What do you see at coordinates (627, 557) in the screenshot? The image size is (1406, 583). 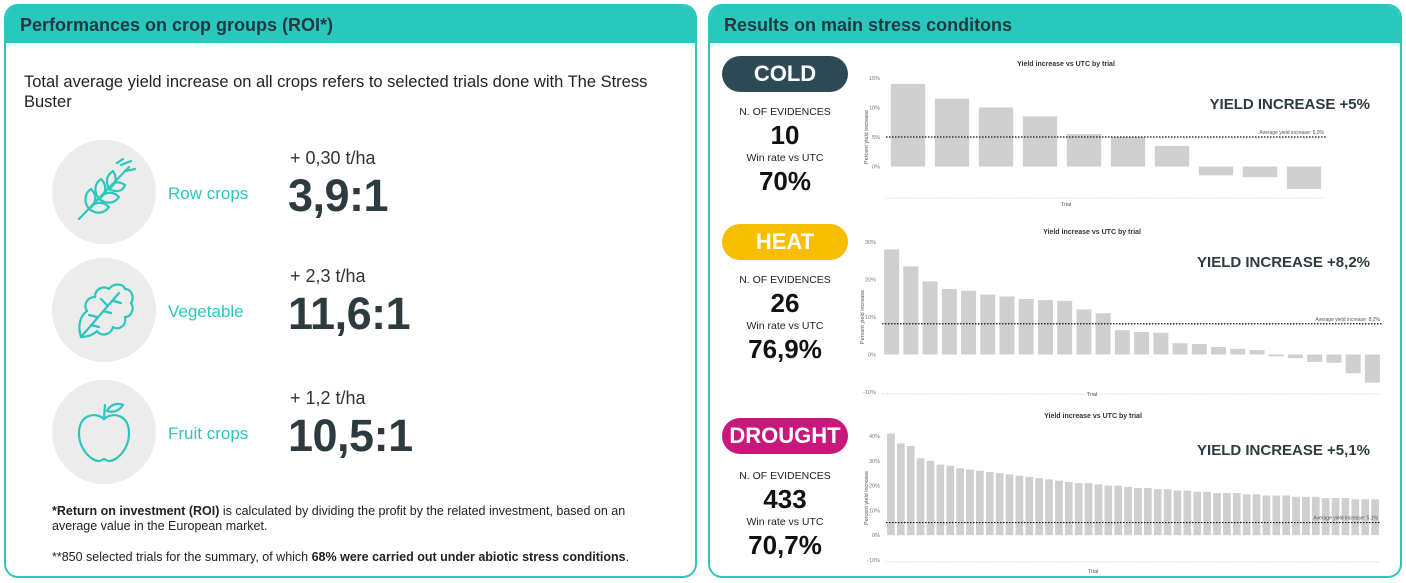 I see `trials-footnote-end: .` at bounding box center [627, 557].